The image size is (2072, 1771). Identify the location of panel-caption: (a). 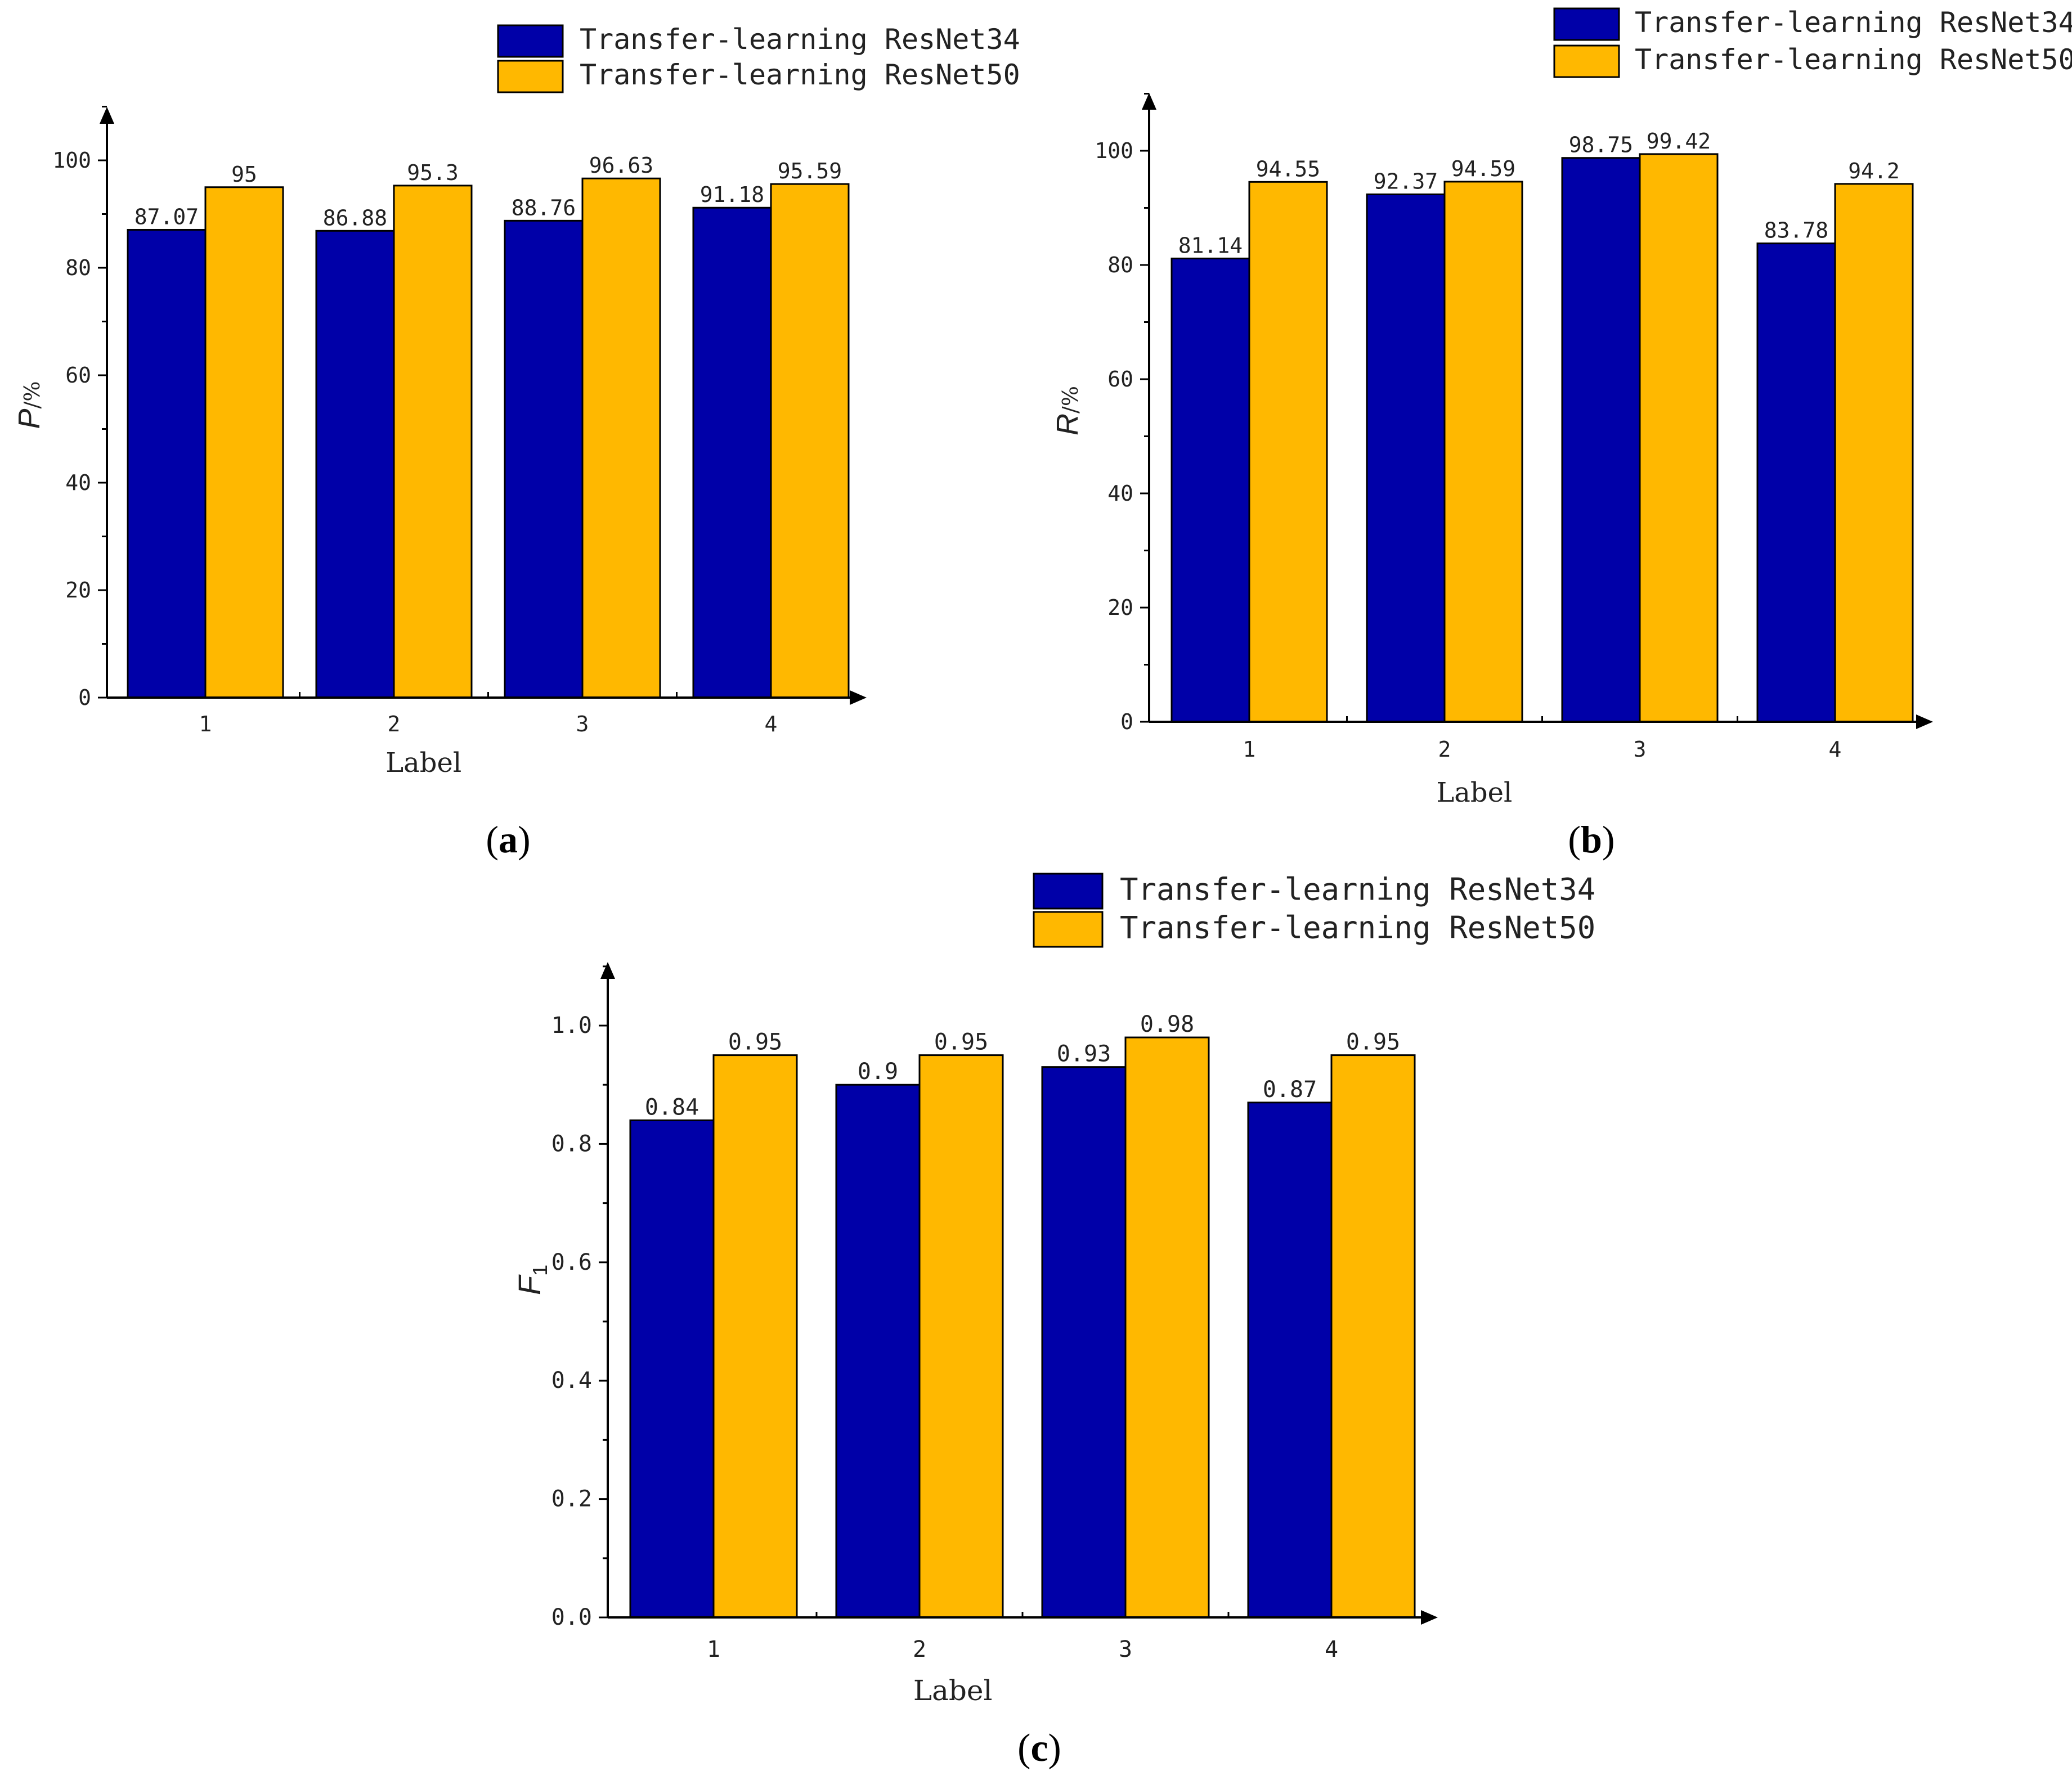
(508, 839).